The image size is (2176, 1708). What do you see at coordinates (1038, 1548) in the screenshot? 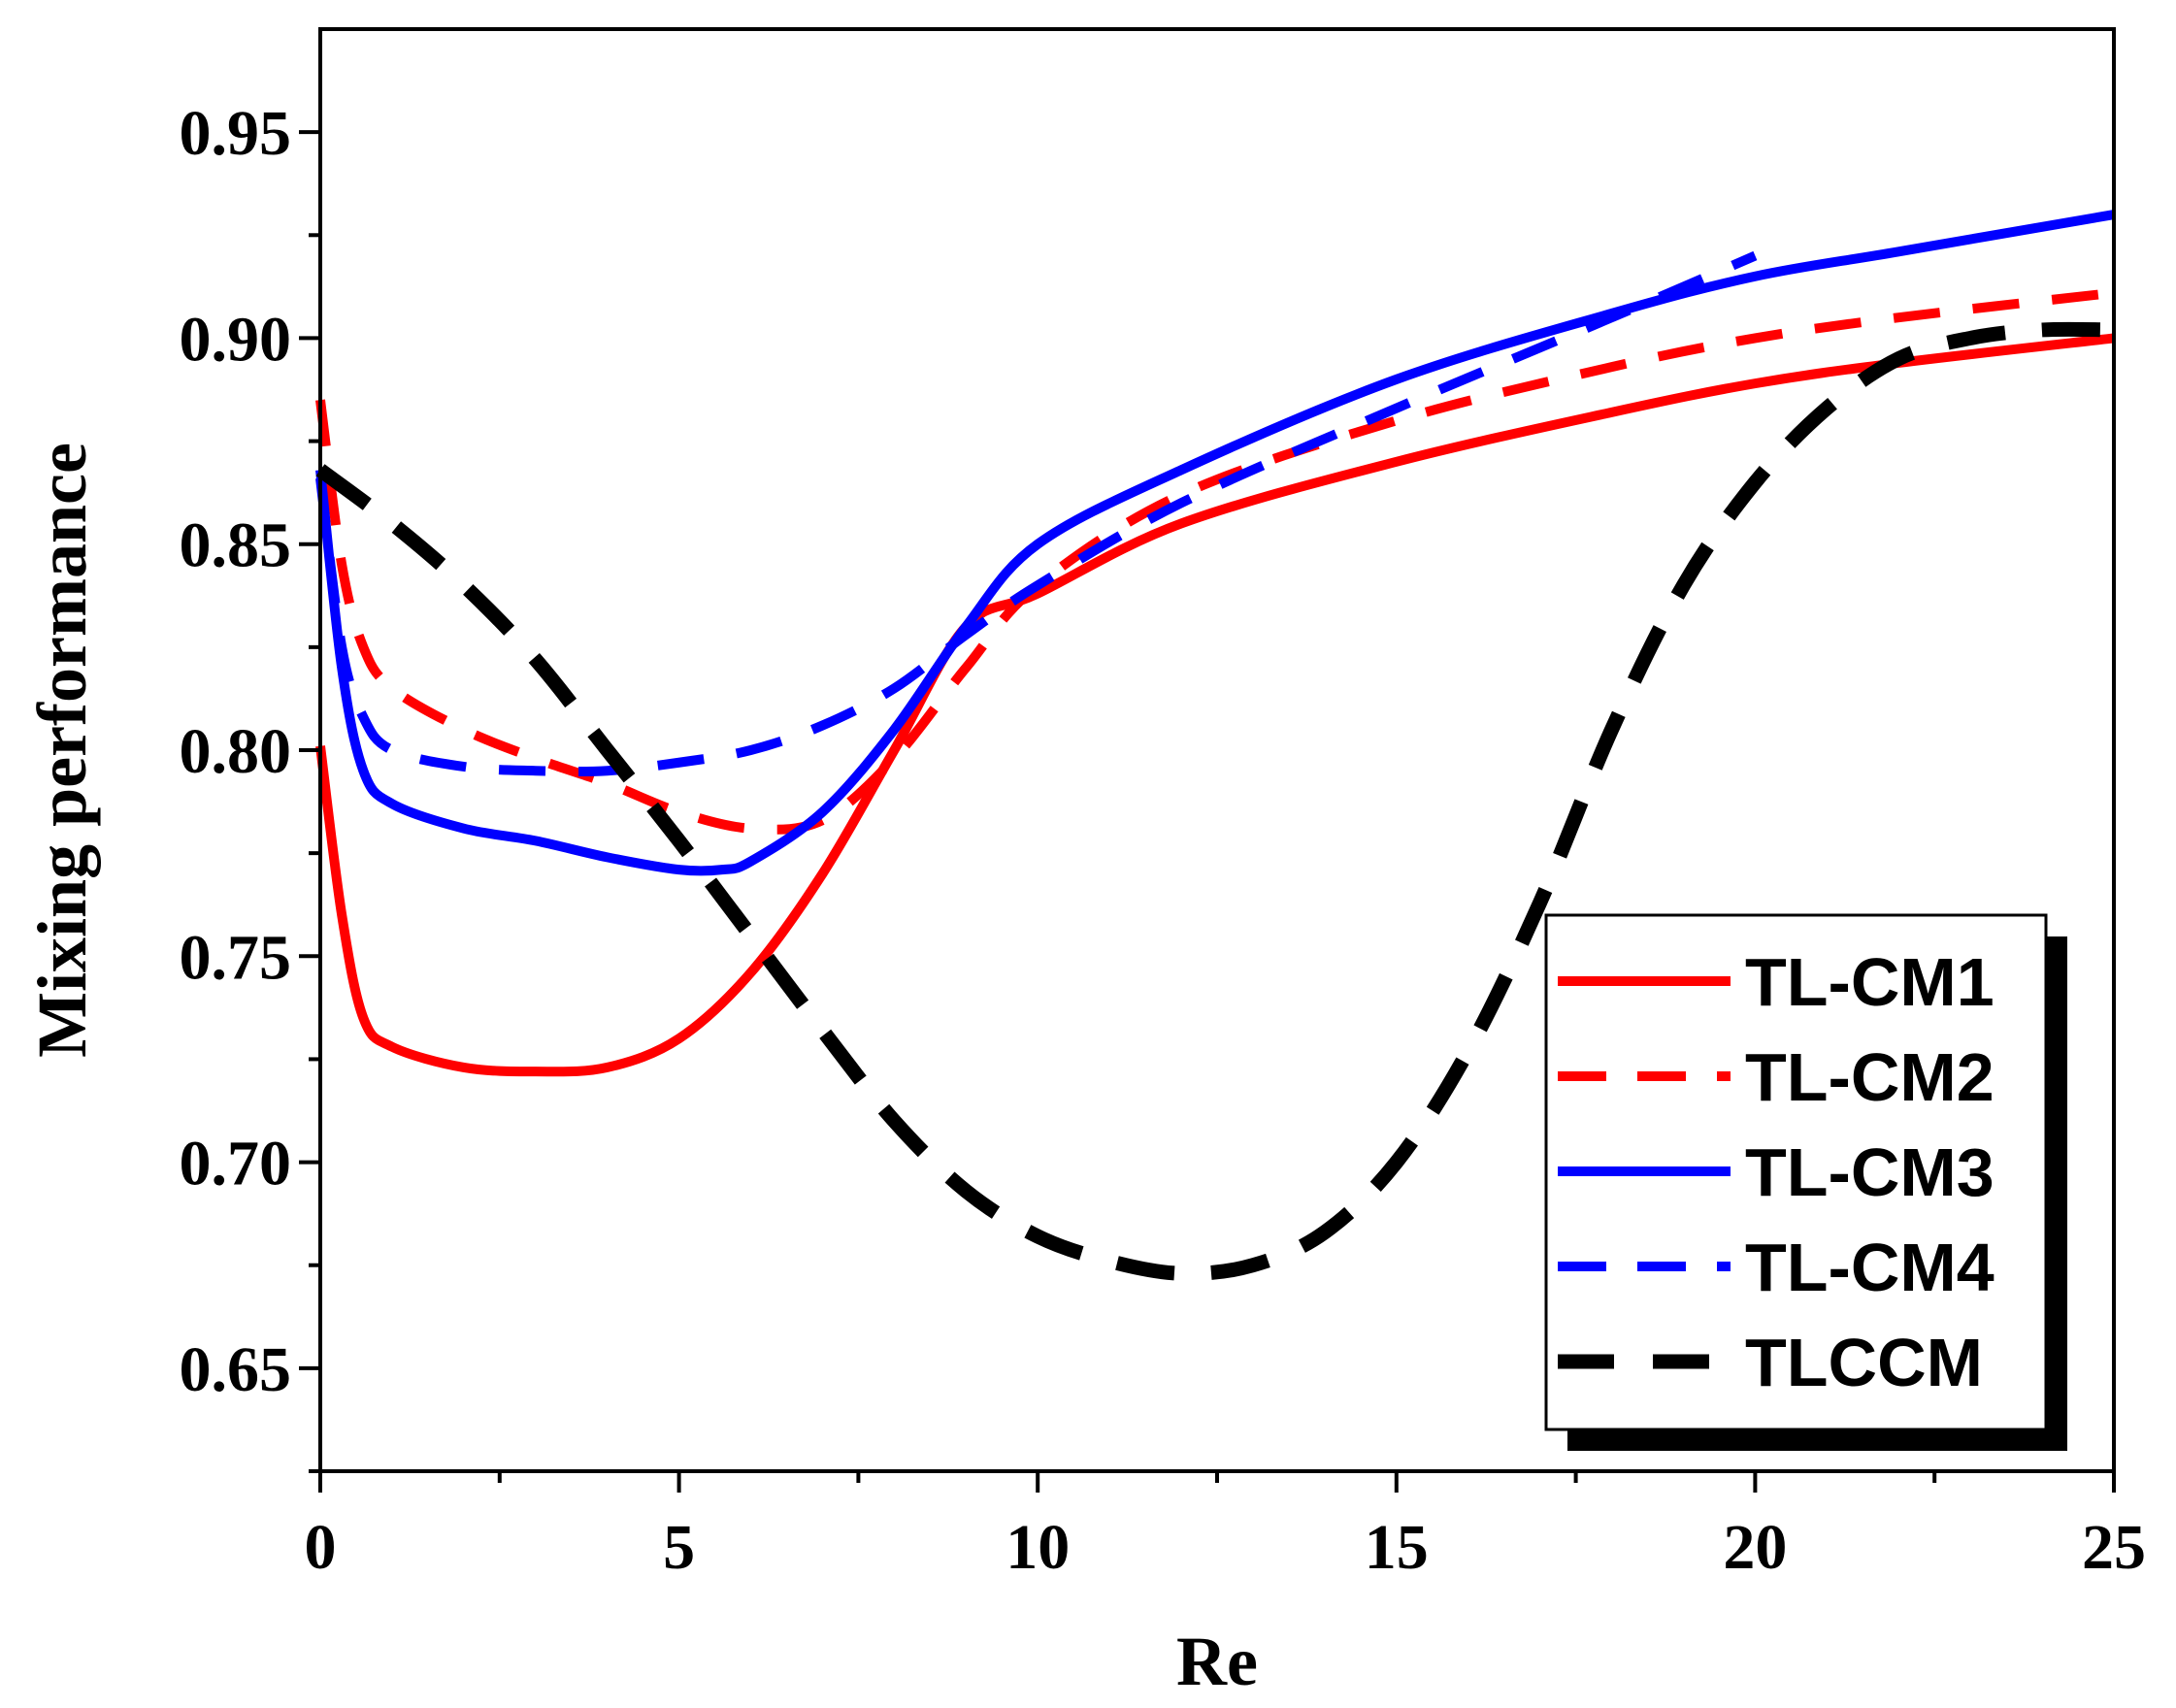
I see `x-tick-label: 10` at bounding box center [1038, 1548].